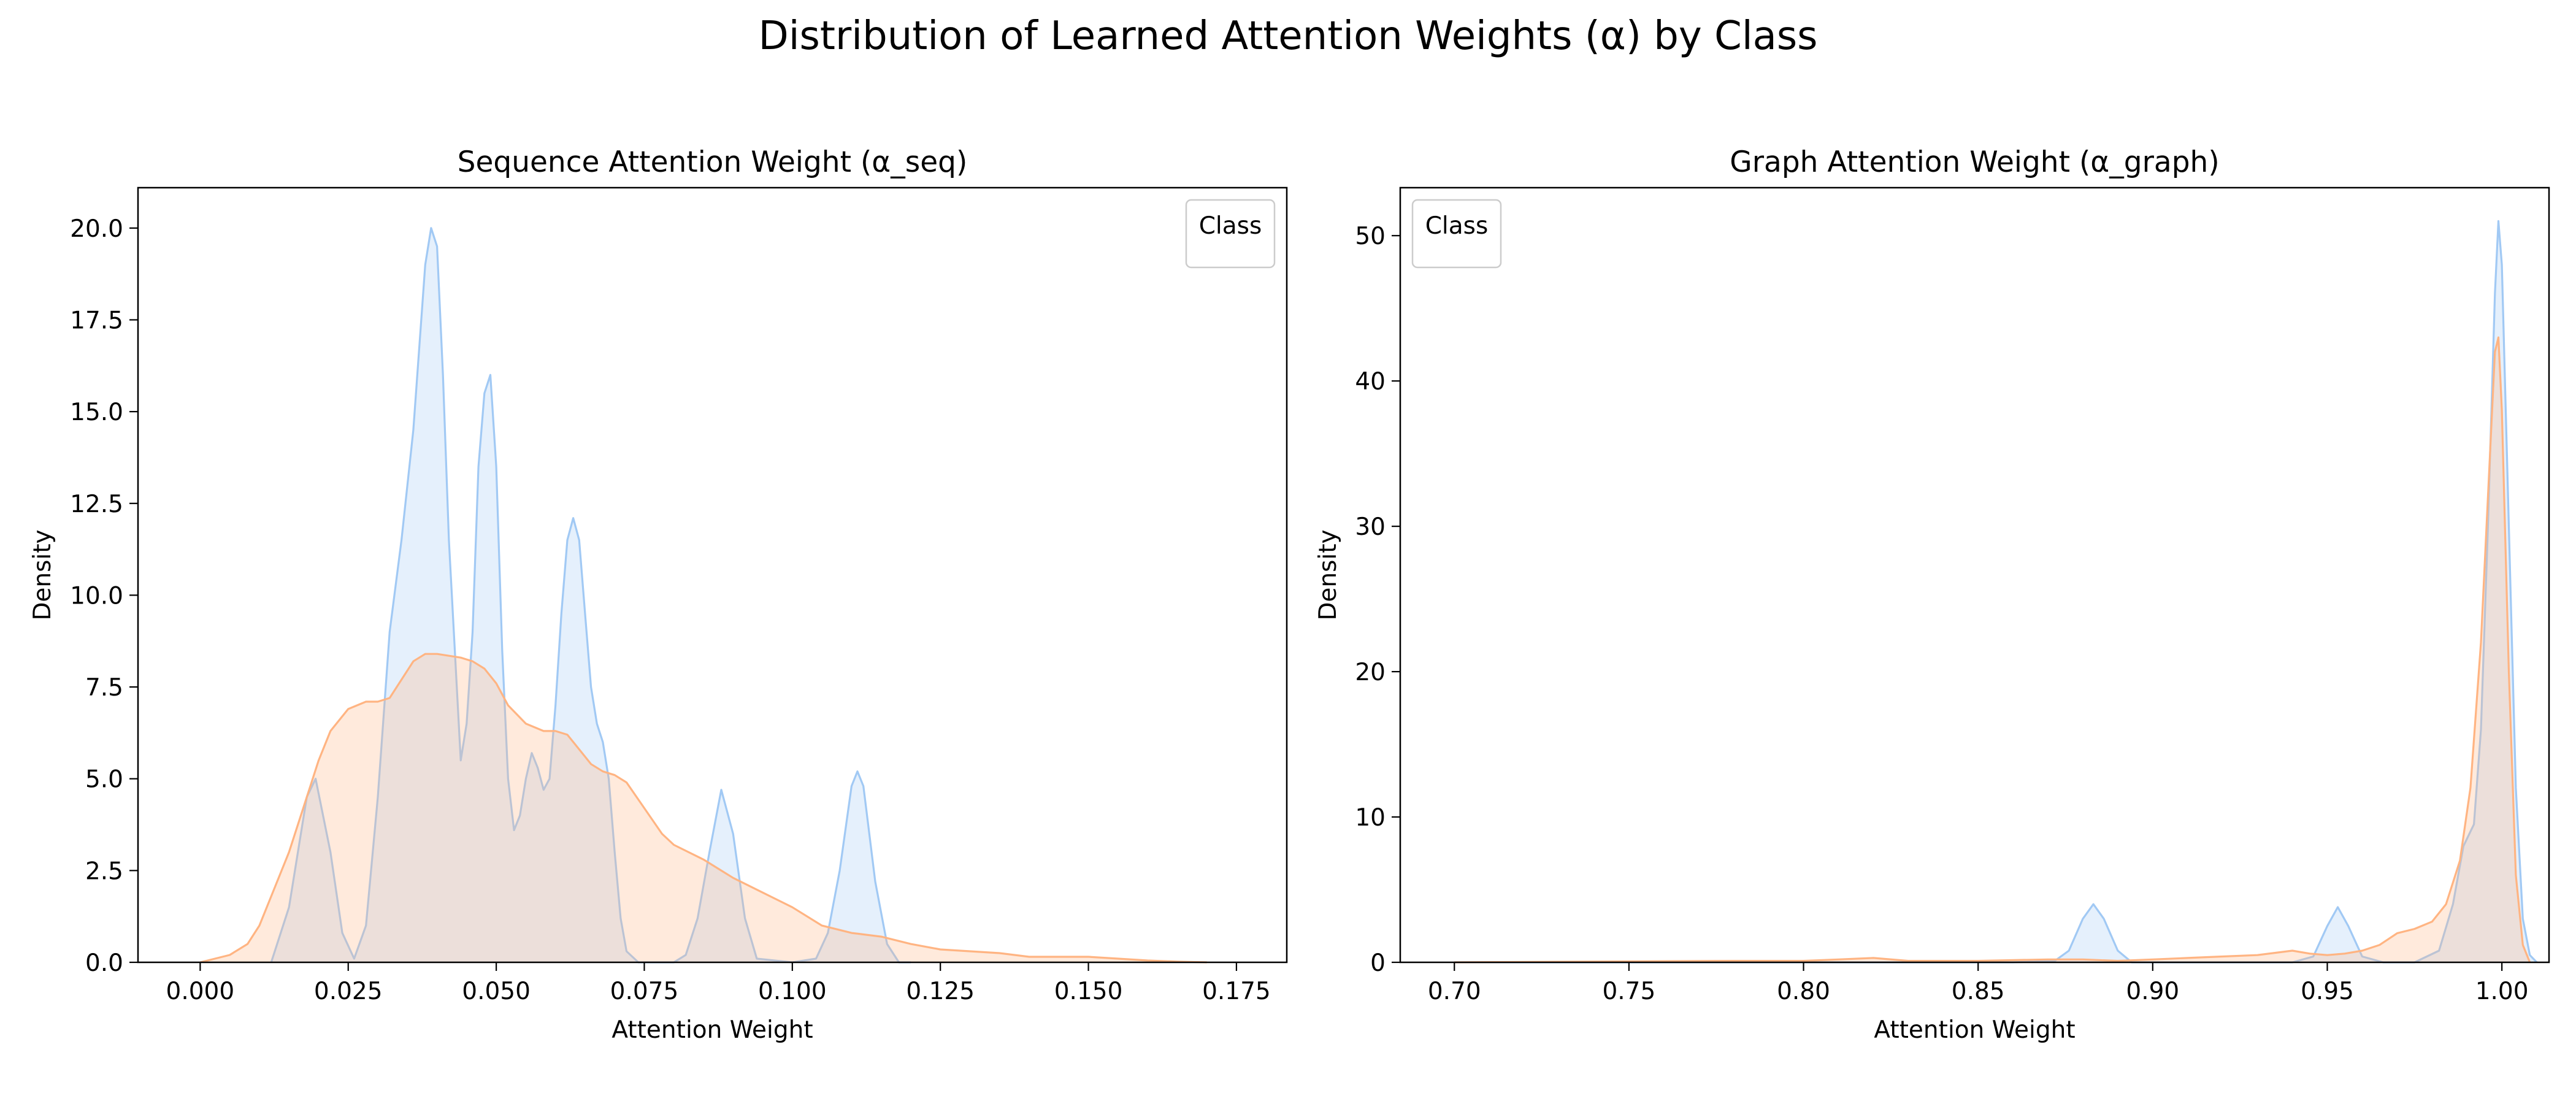  What do you see at coordinates (96, 412) in the screenshot?
I see `chart1-ytick-label: 15.0` at bounding box center [96, 412].